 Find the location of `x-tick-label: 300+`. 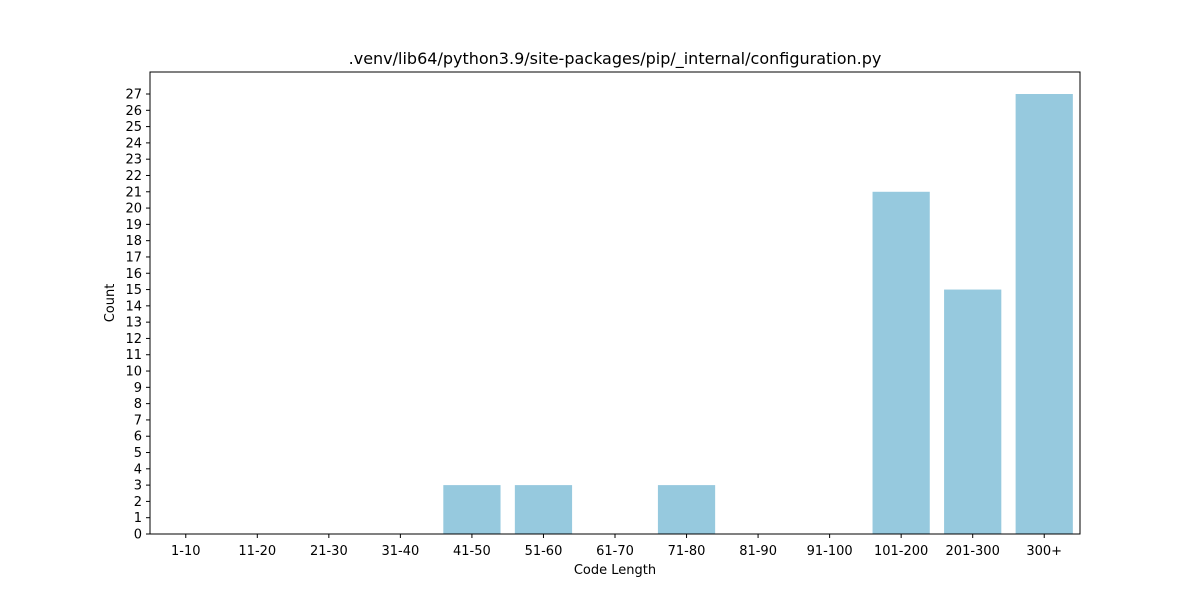

x-tick-label: 300+ is located at coordinates (1044, 551).